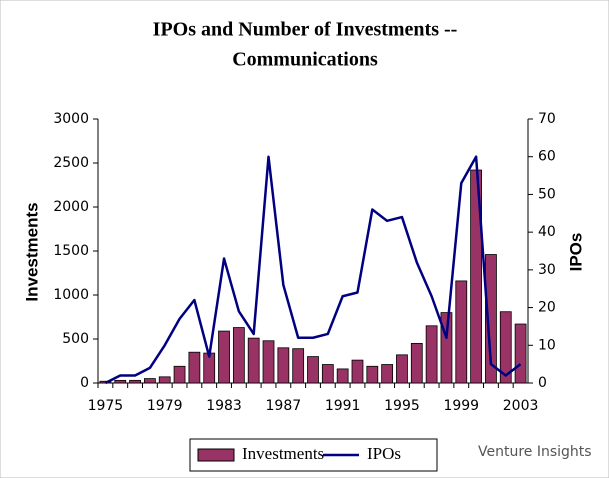 The width and height of the screenshot is (609, 478). Describe the element at coordinates (461, 406) in the screenshot. I see `x-tick-label: 1999` at that location.